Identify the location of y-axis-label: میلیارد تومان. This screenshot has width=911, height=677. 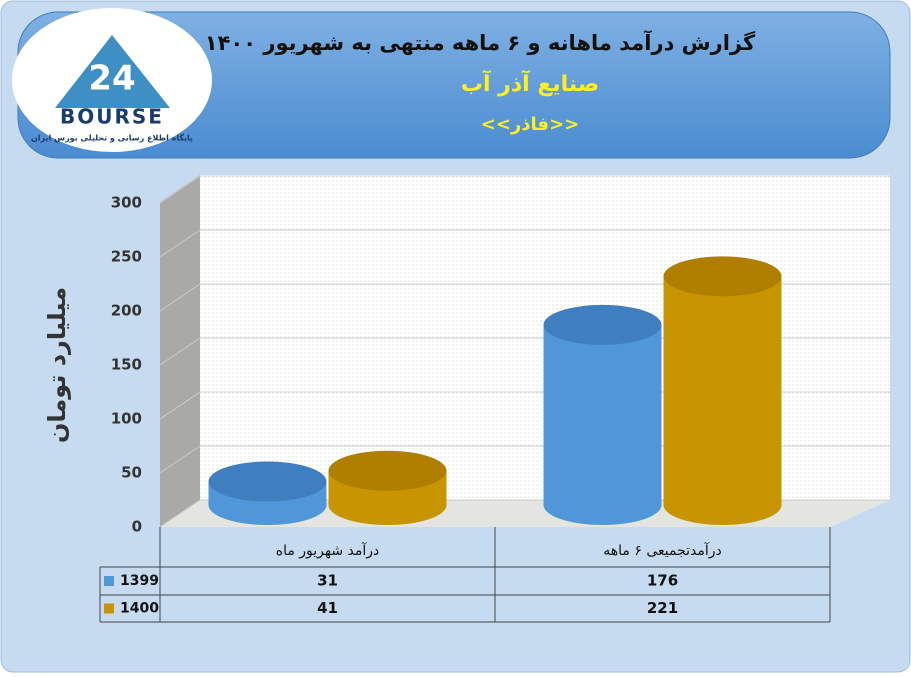
(57, 365).